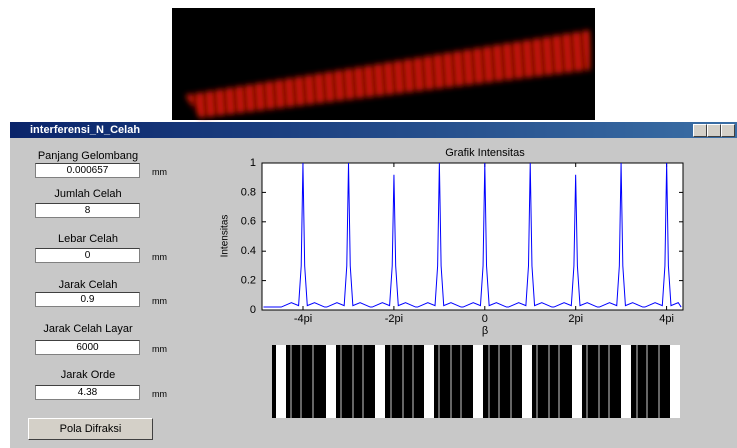  I want to click on x-tick-label: 0, so click(485, 319).